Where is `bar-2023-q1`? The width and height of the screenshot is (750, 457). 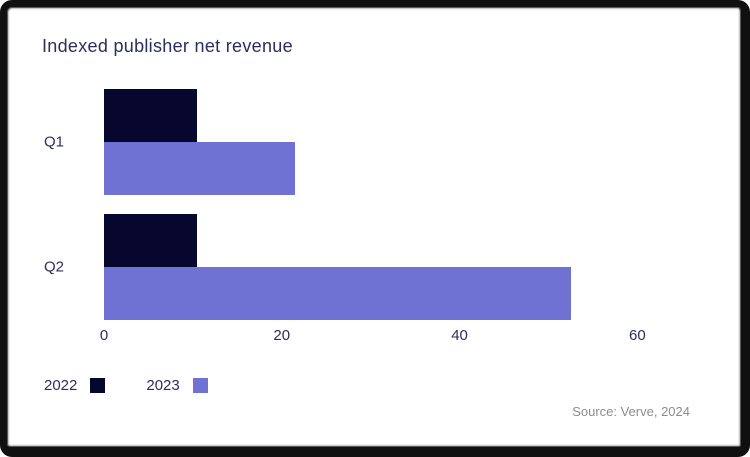
bar-2023-q1 is located at coordinates (200, 168).